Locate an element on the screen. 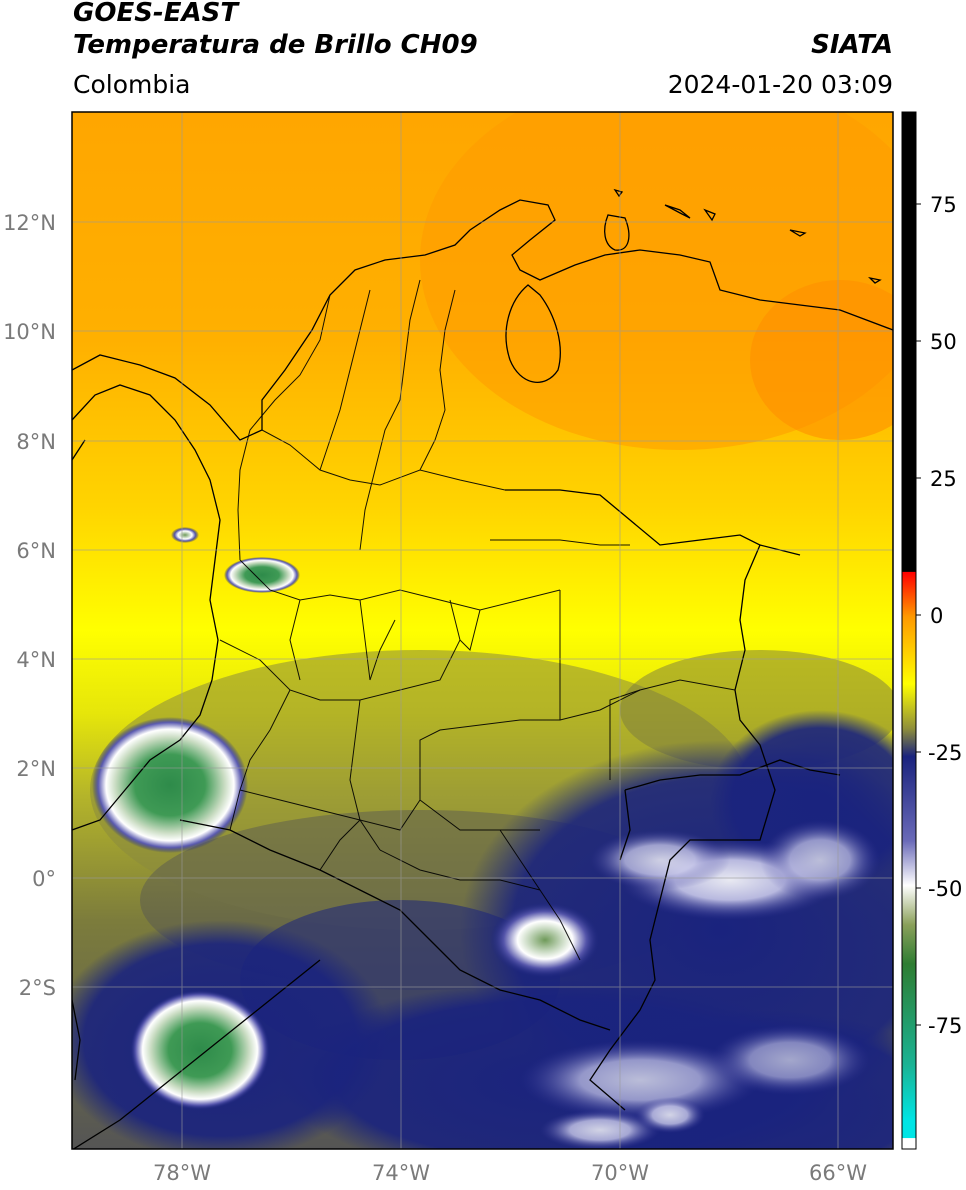  lat-tick-0: 0° is located at coordinates (44, 879).